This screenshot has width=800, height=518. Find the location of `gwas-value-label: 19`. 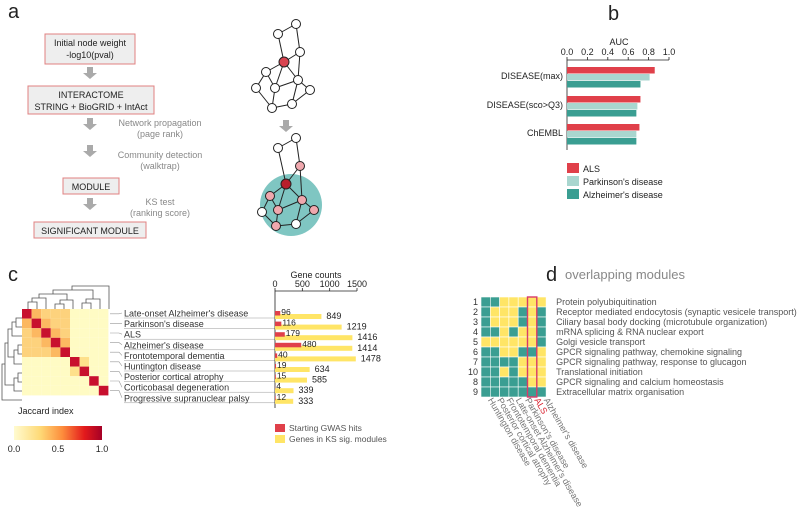

gwas-value-label: 19 is located at coordinates (282, 365).